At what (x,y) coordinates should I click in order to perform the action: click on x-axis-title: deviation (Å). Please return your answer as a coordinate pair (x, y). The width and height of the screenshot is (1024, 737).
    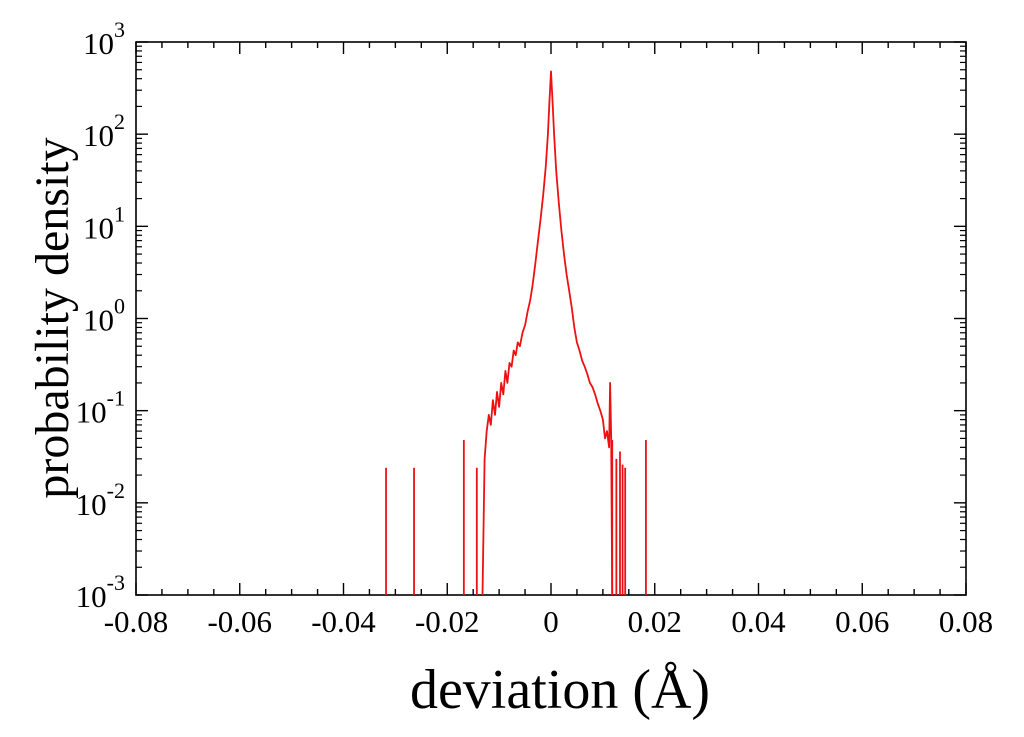
    Looking at the image, I should click on (560, 690).